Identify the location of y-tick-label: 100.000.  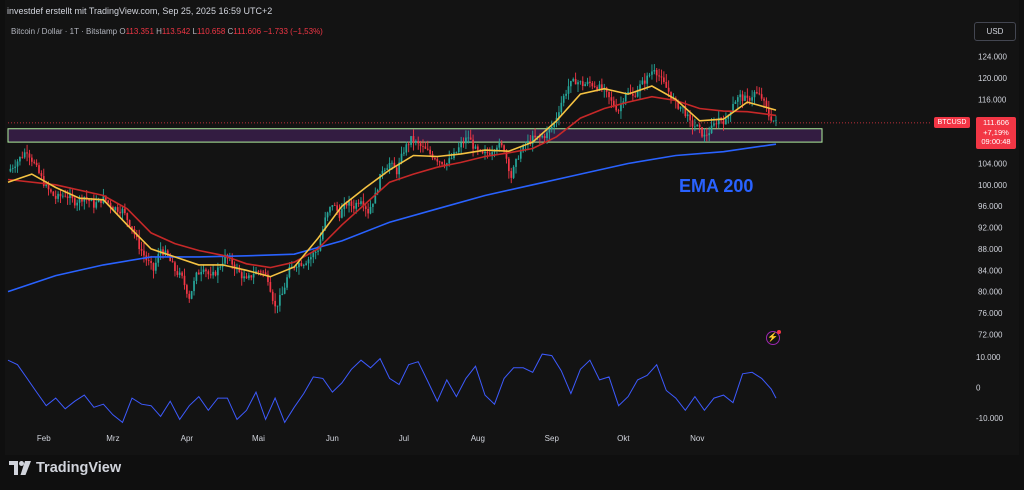
(992, 185).